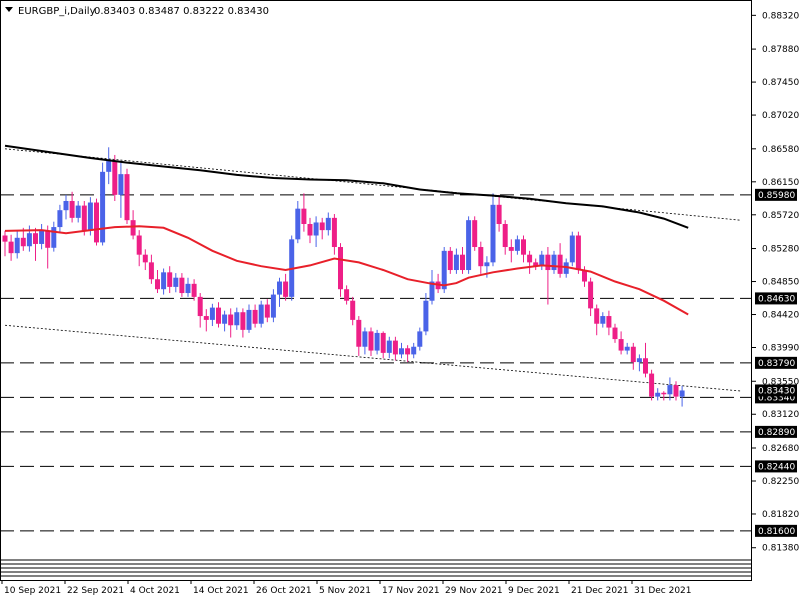  What do you see at coordinates (780, 415) in the screenshot?
I see `y-tick-label: 0.83120` at bounding box center [780, 415].